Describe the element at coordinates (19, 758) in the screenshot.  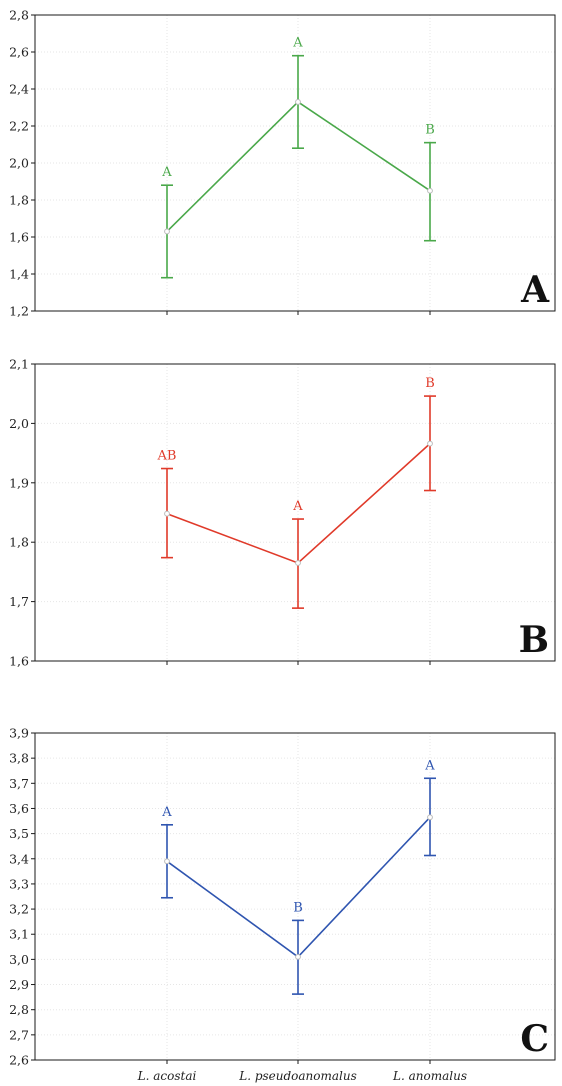
I see `y-tick-label: 3,8` at that location.